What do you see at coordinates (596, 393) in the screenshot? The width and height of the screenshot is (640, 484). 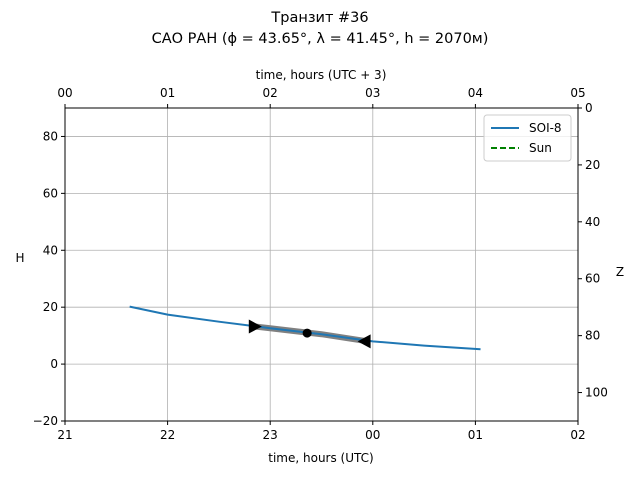 I see `z-tick-label: 100` at bounding box center [596, 393].